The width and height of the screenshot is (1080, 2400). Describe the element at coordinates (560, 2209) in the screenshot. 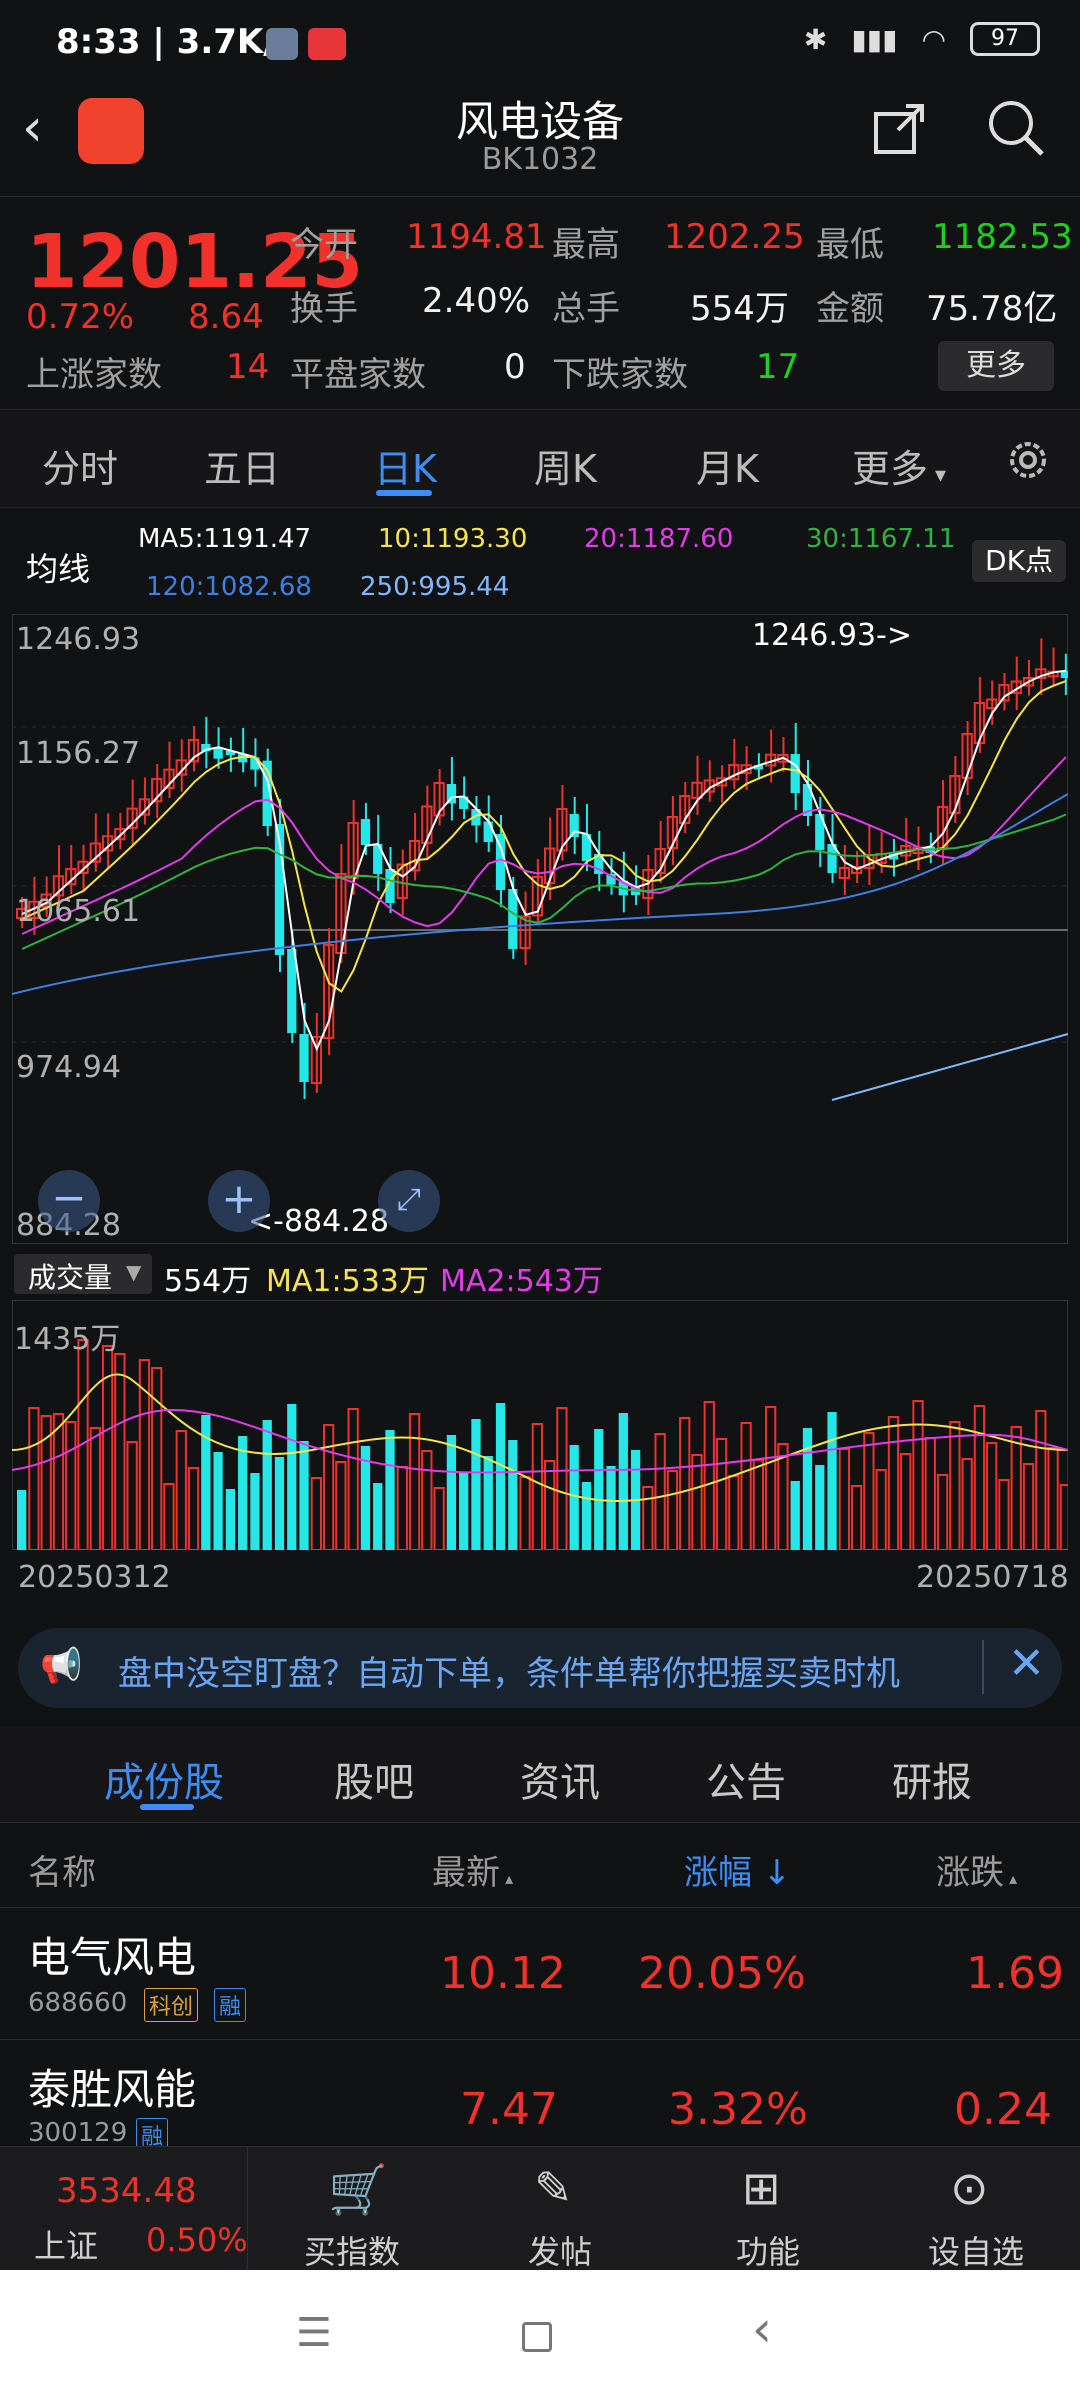

I see `post-button: ✎ 发帖` at that location.